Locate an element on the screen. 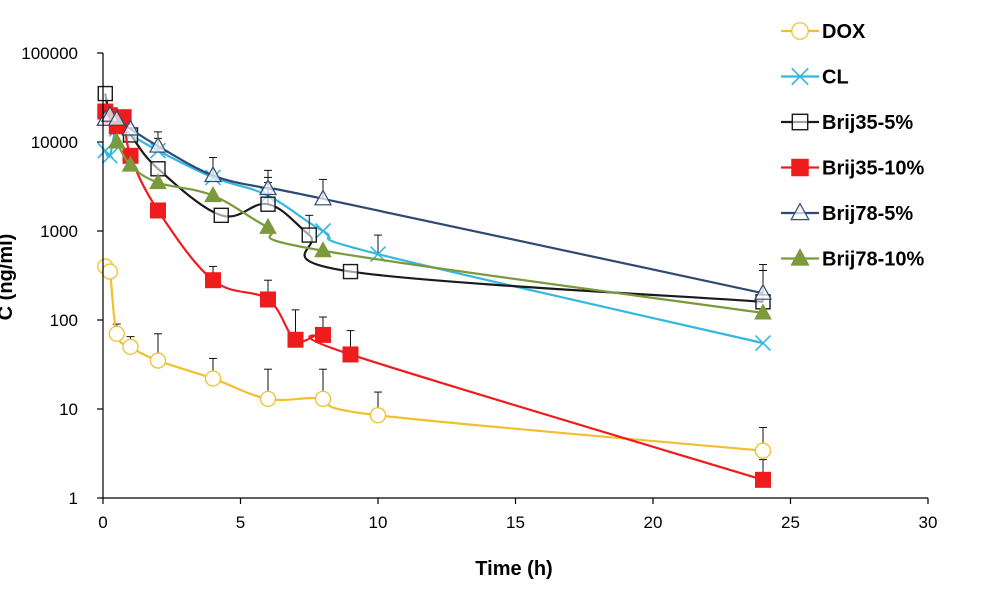 Image resolution: width=1000 pixels, height=597 pixels. y-tick-label: 10 is located at coordinates (68, 409).